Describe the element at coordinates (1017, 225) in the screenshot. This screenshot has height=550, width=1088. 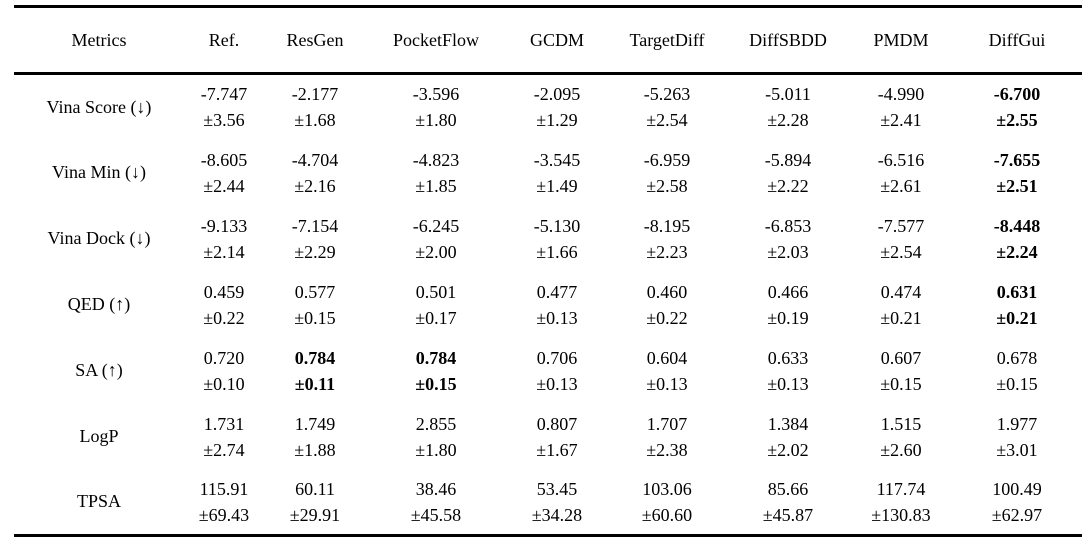
I see `cell-value: -8.448` at that location.